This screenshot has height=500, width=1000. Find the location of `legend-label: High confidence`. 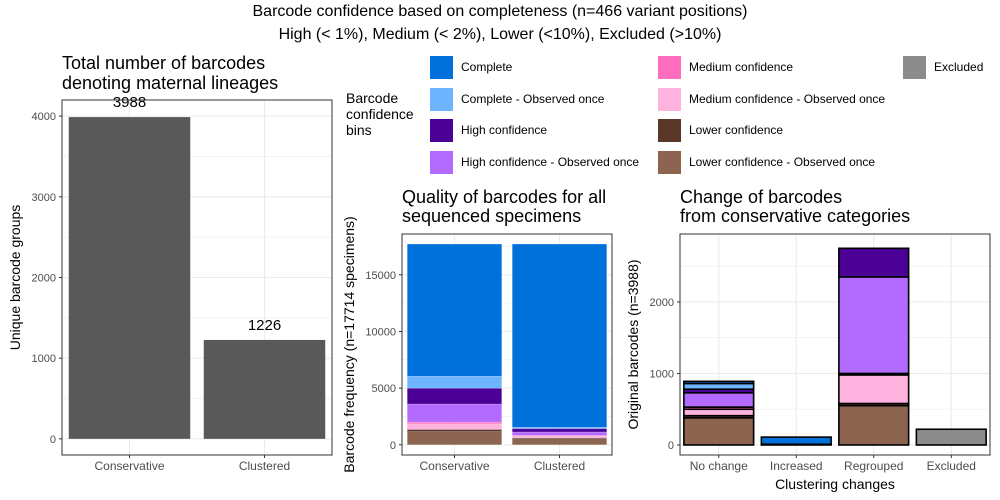

legend-label: High confidence is located at coordinates (504, 130).